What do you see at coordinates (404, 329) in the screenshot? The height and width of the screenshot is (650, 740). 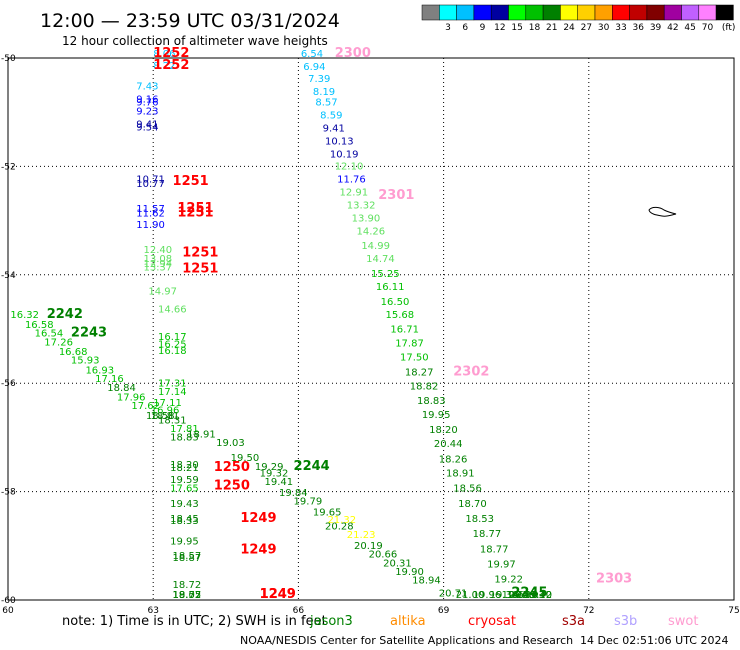 I see `wave-height-value: 16.71` at bounding box center [404, 329].